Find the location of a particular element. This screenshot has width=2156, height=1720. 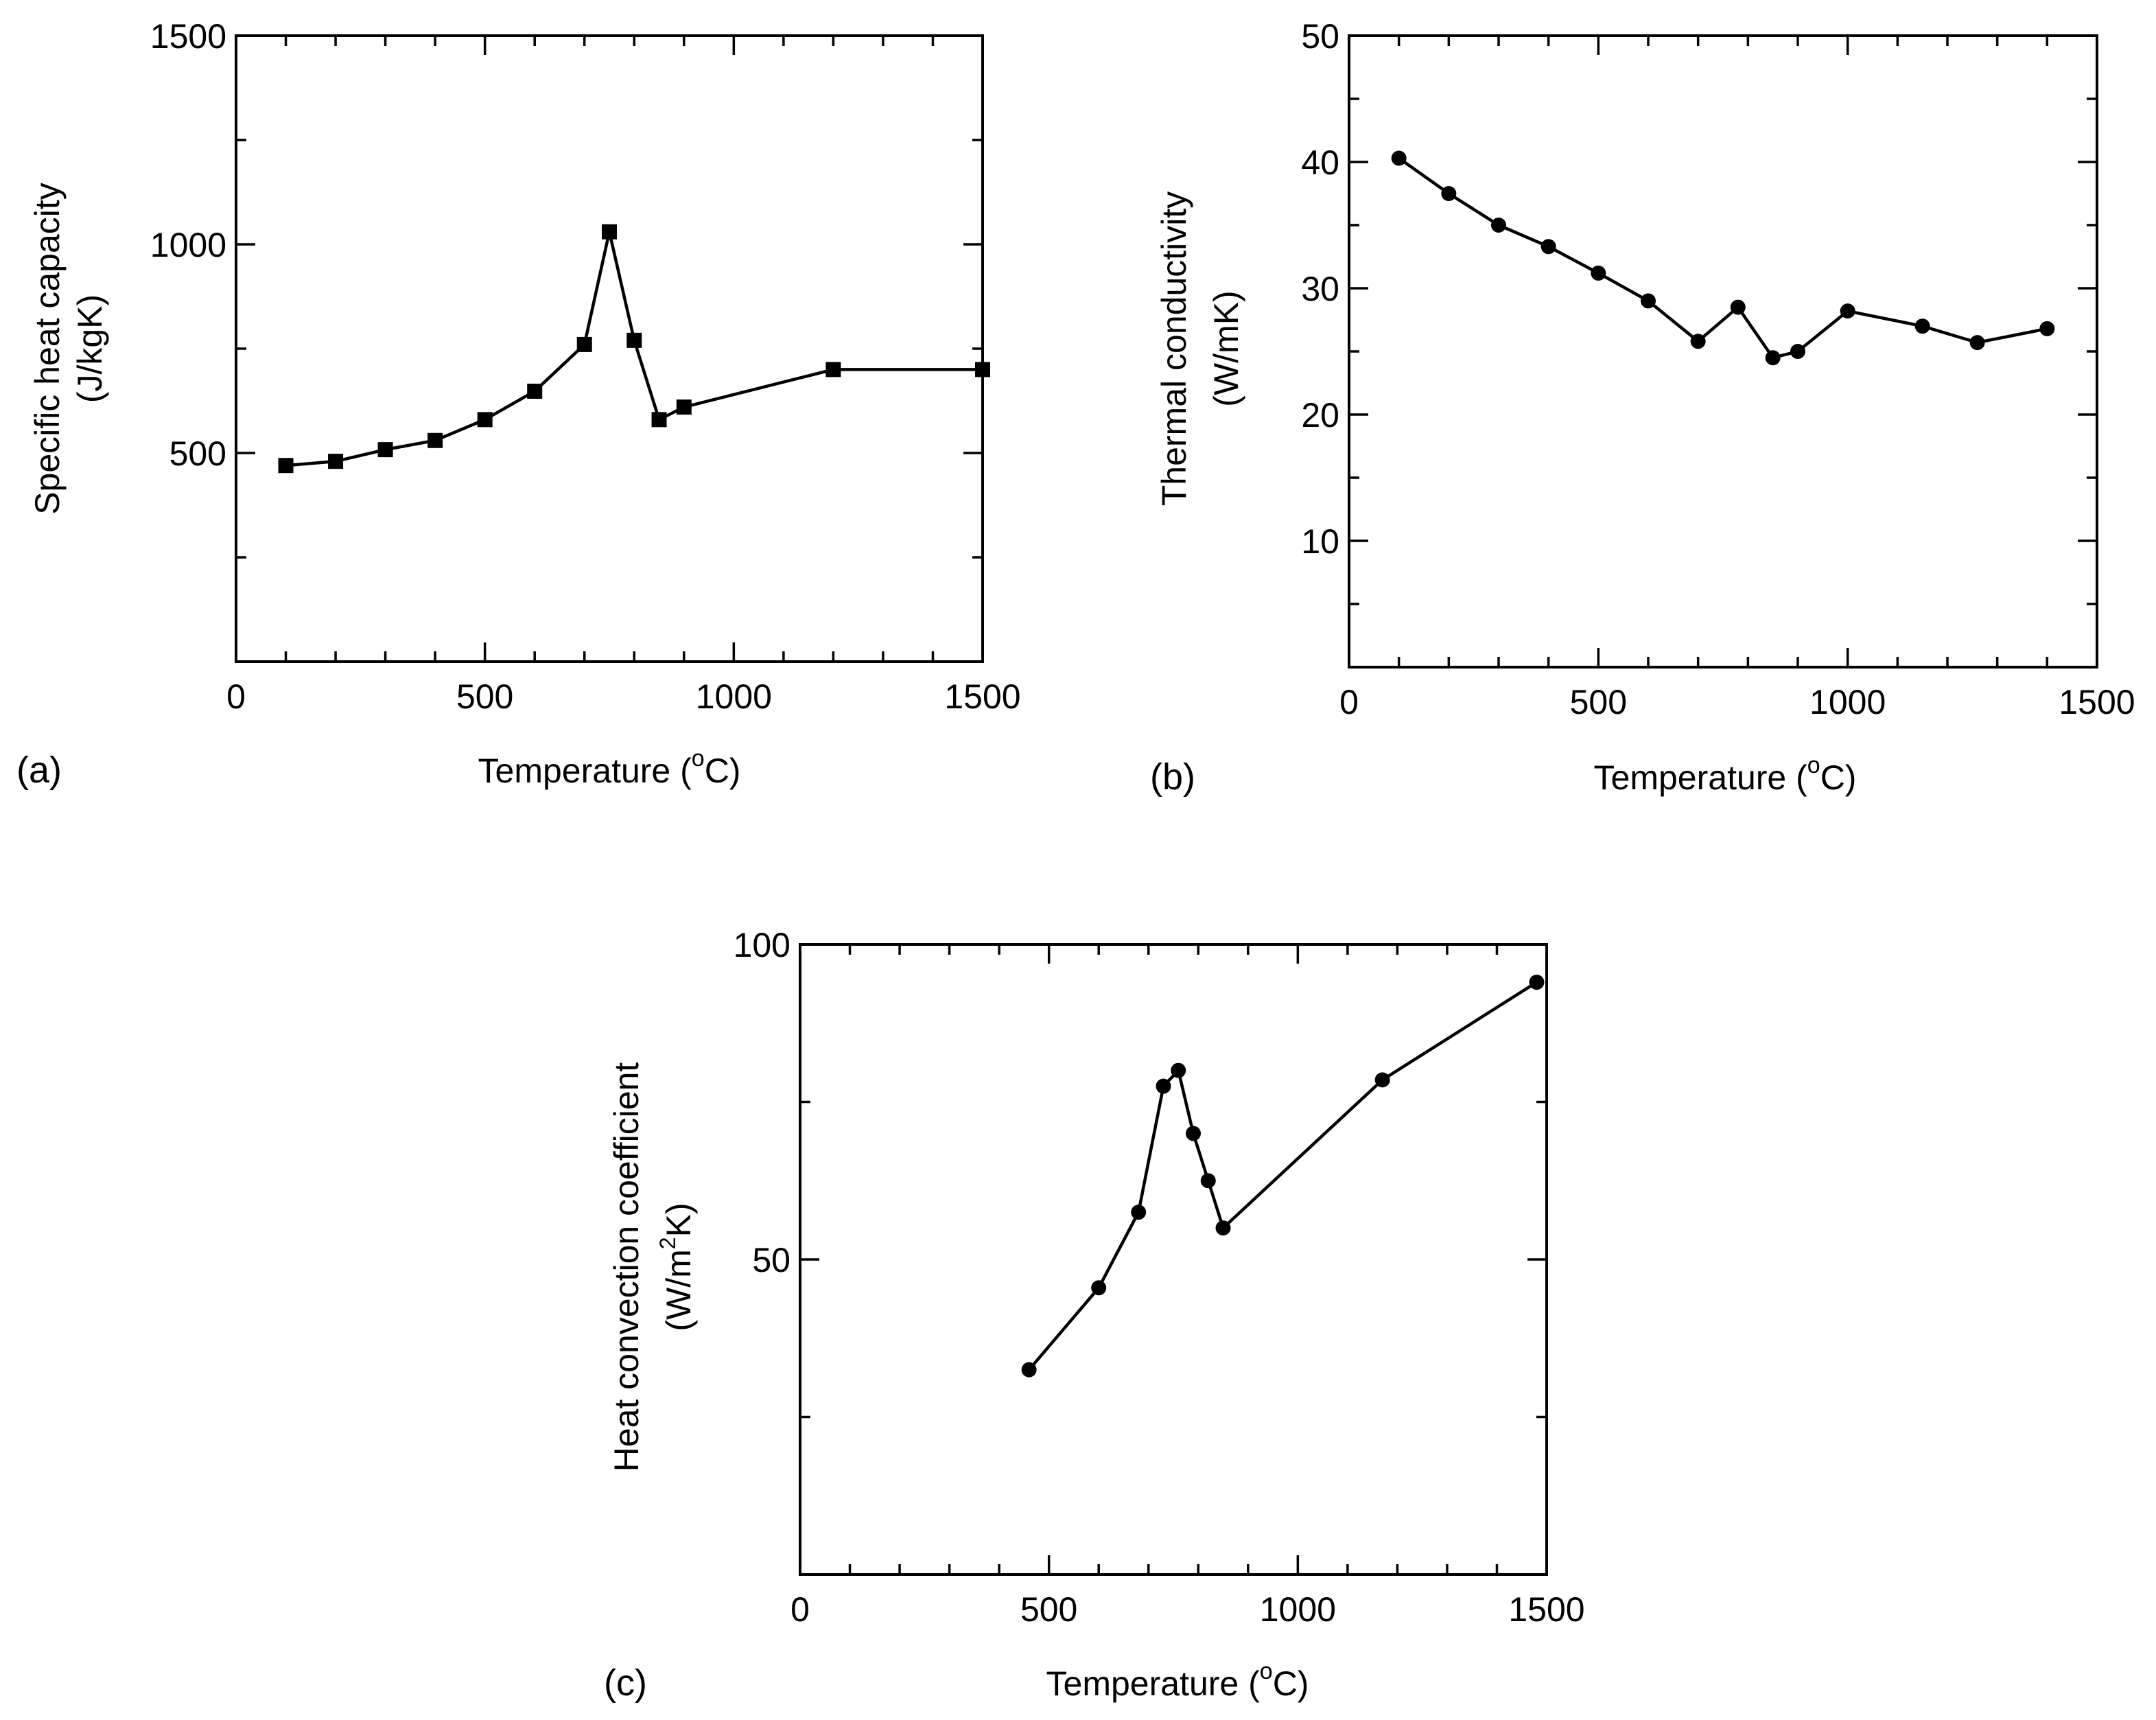

y-tick-label: 10 is located at coordinates (1320, 541).